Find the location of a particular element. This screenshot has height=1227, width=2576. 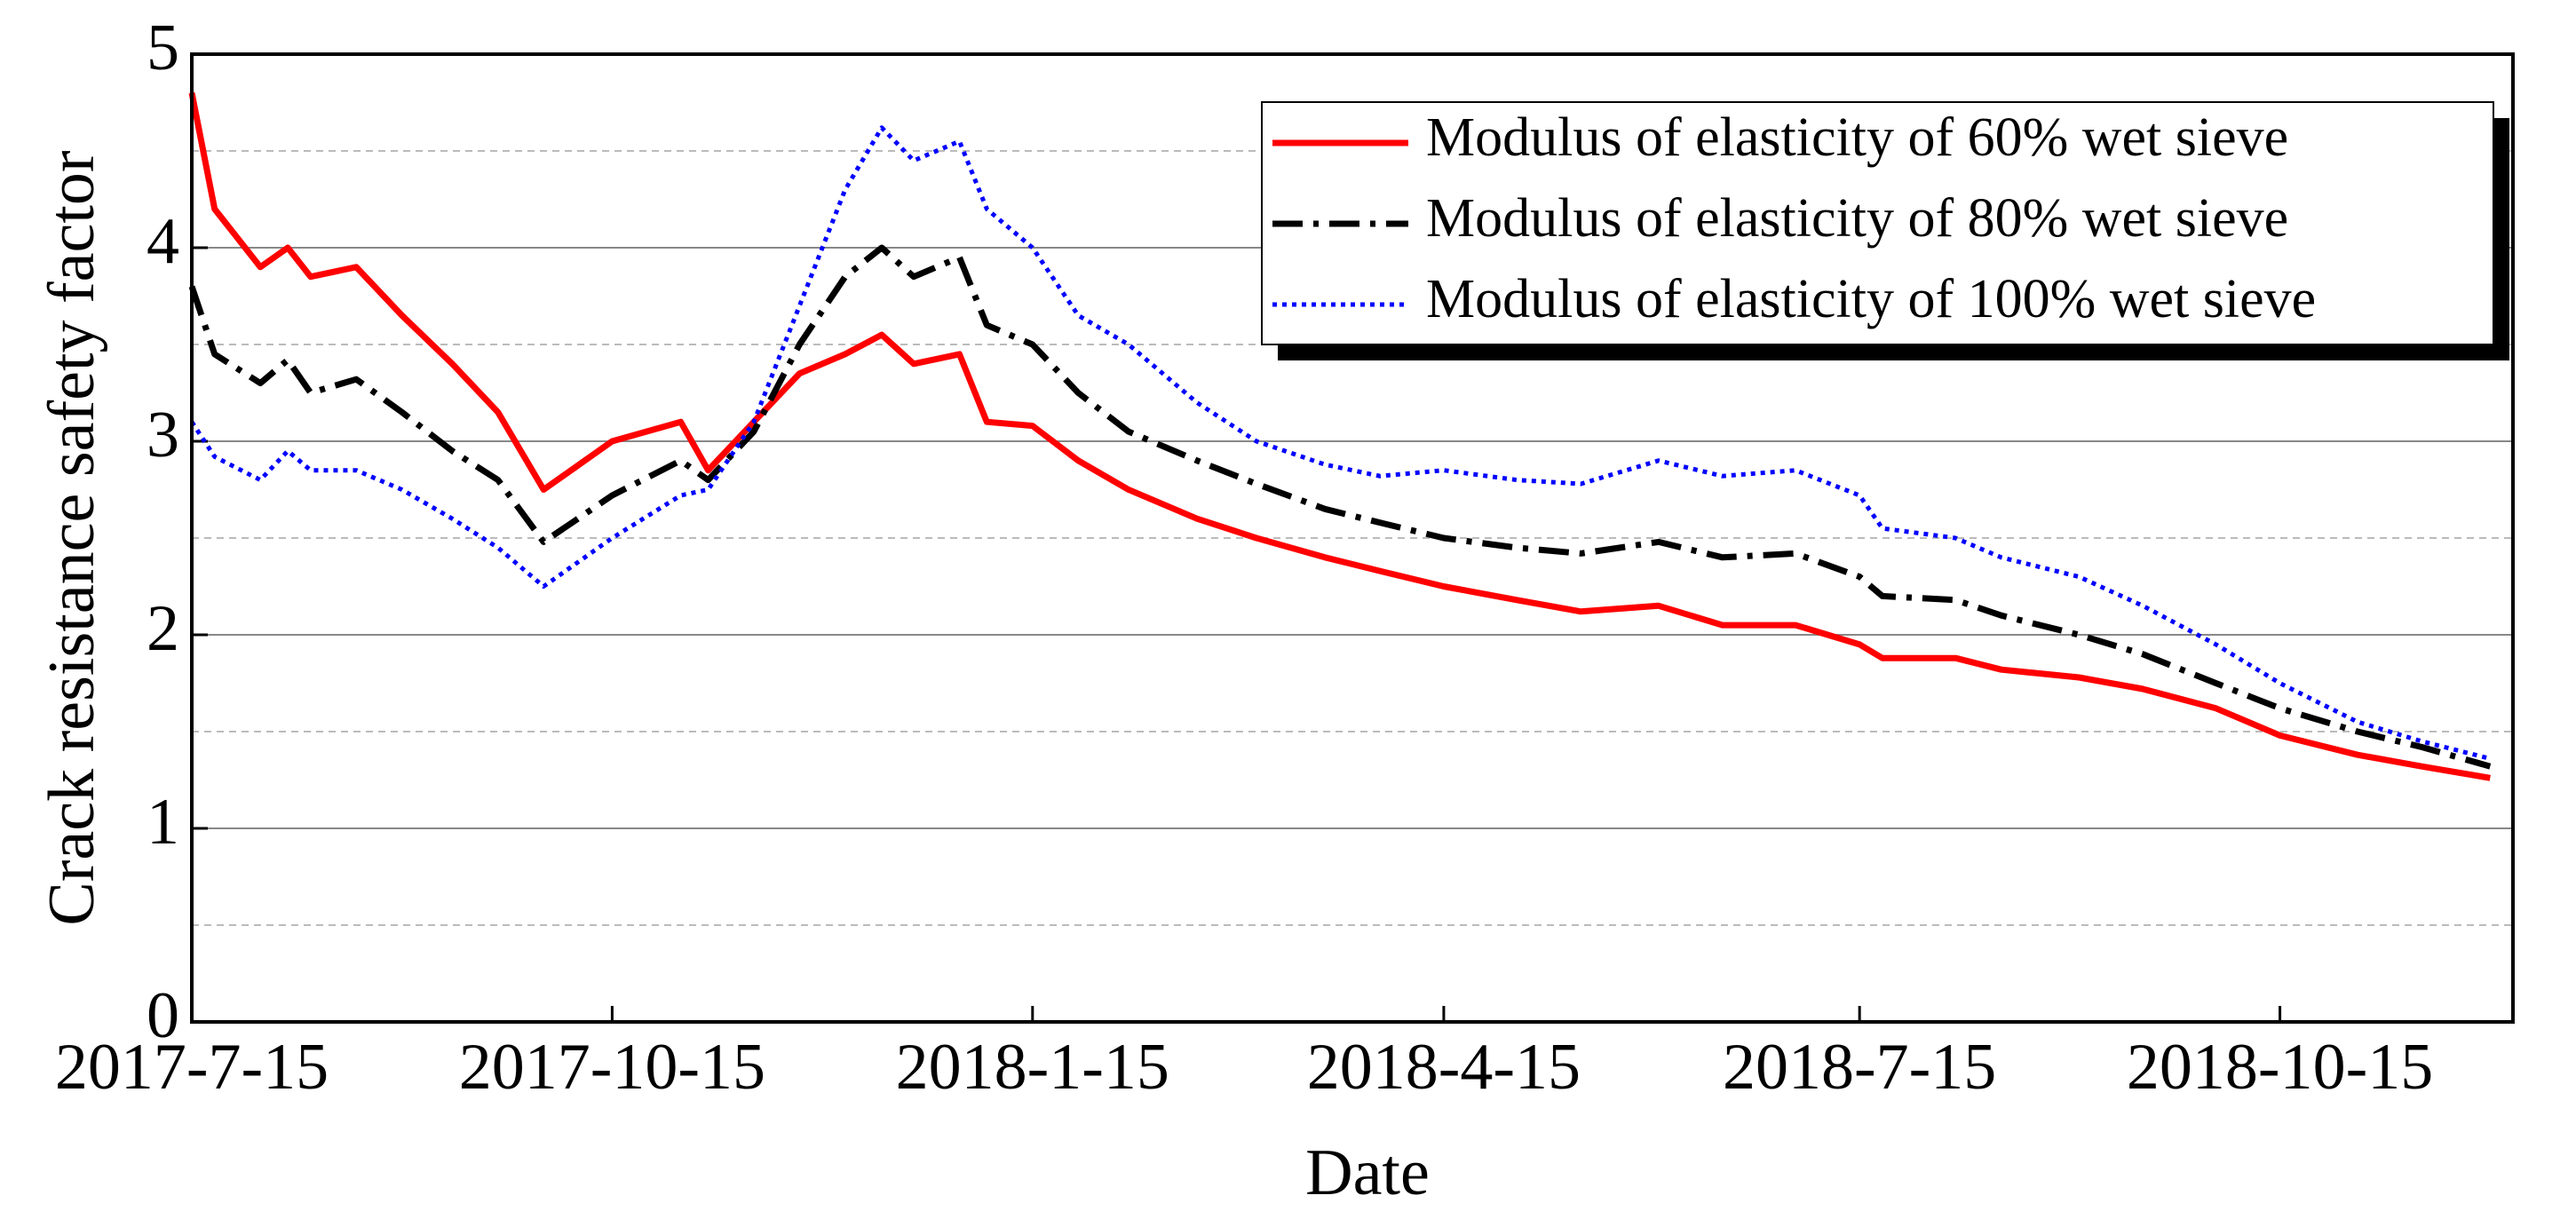

x-tick-label: 2017-10-15 is located at coordinates (612, 1067).